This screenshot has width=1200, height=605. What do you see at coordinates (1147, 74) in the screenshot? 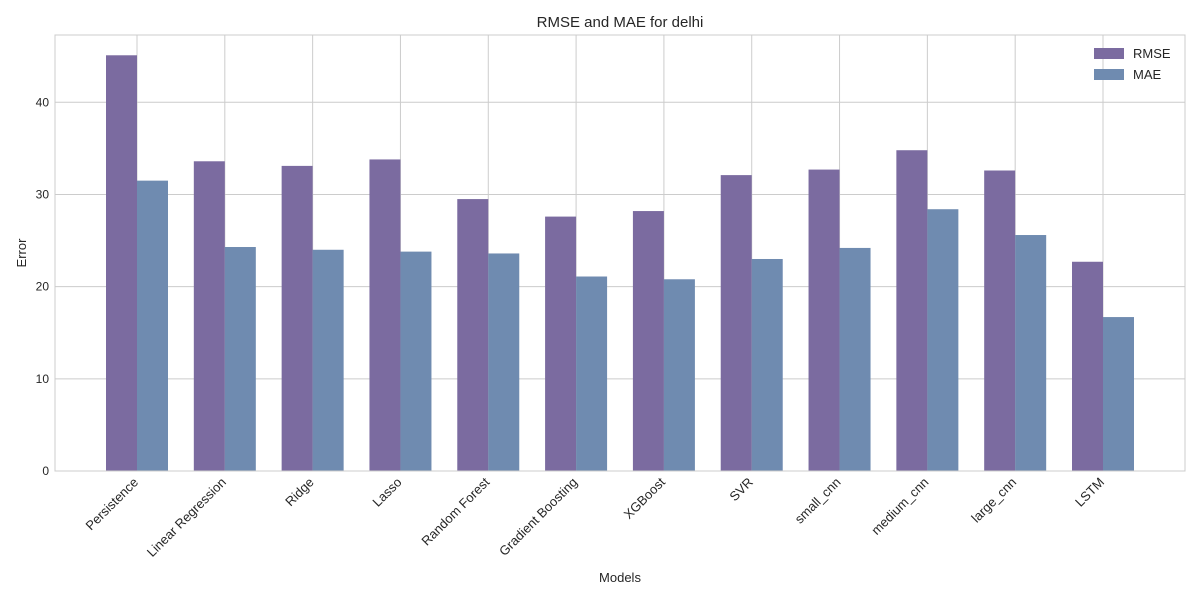
I see `legend-label-mae: MAE` at bounding box center [1147, 74].